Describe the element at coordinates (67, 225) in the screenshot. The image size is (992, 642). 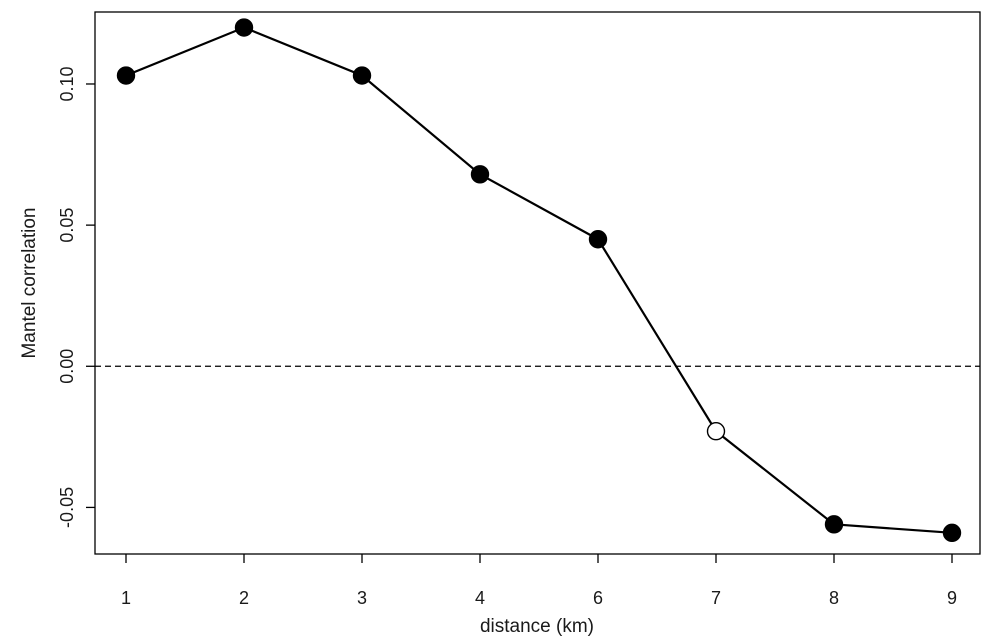
I see `y-tick-label: 0.05` at that location.